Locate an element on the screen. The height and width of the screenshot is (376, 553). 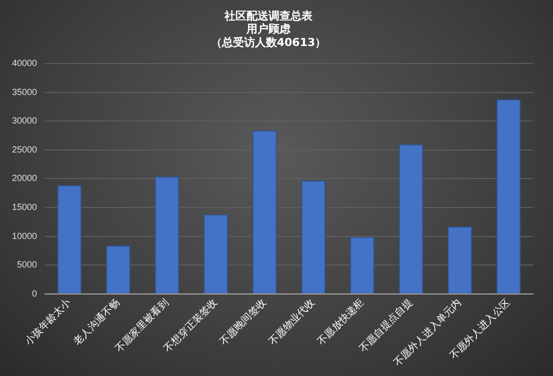
y-tick-label: 35000 is located at coordinates (25, 91).